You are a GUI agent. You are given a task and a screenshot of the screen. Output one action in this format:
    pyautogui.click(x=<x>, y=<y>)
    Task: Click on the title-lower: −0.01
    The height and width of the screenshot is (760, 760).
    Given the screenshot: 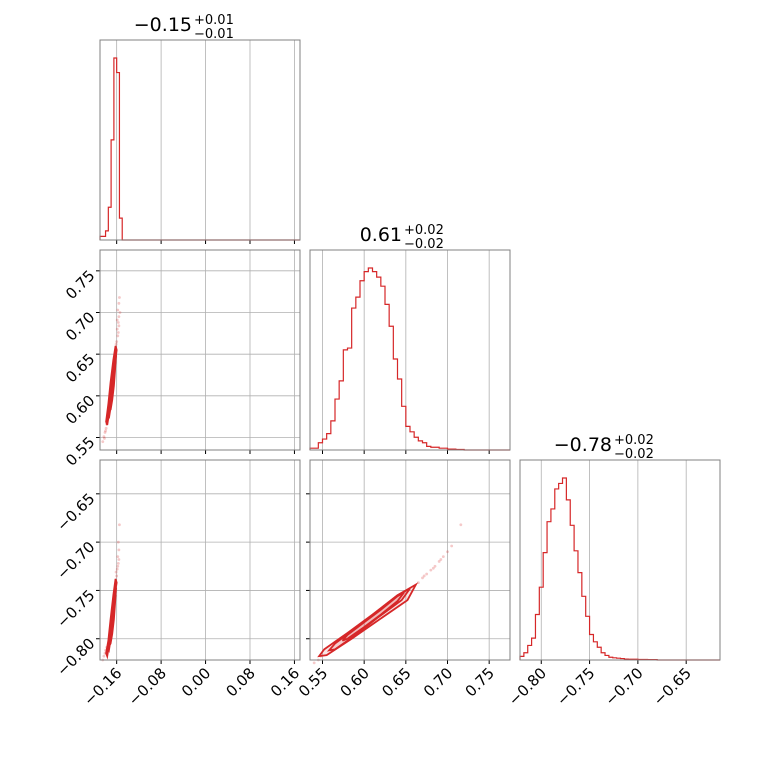 What is the action you would take?
    pyautogui.click(x=214, y=34)
    